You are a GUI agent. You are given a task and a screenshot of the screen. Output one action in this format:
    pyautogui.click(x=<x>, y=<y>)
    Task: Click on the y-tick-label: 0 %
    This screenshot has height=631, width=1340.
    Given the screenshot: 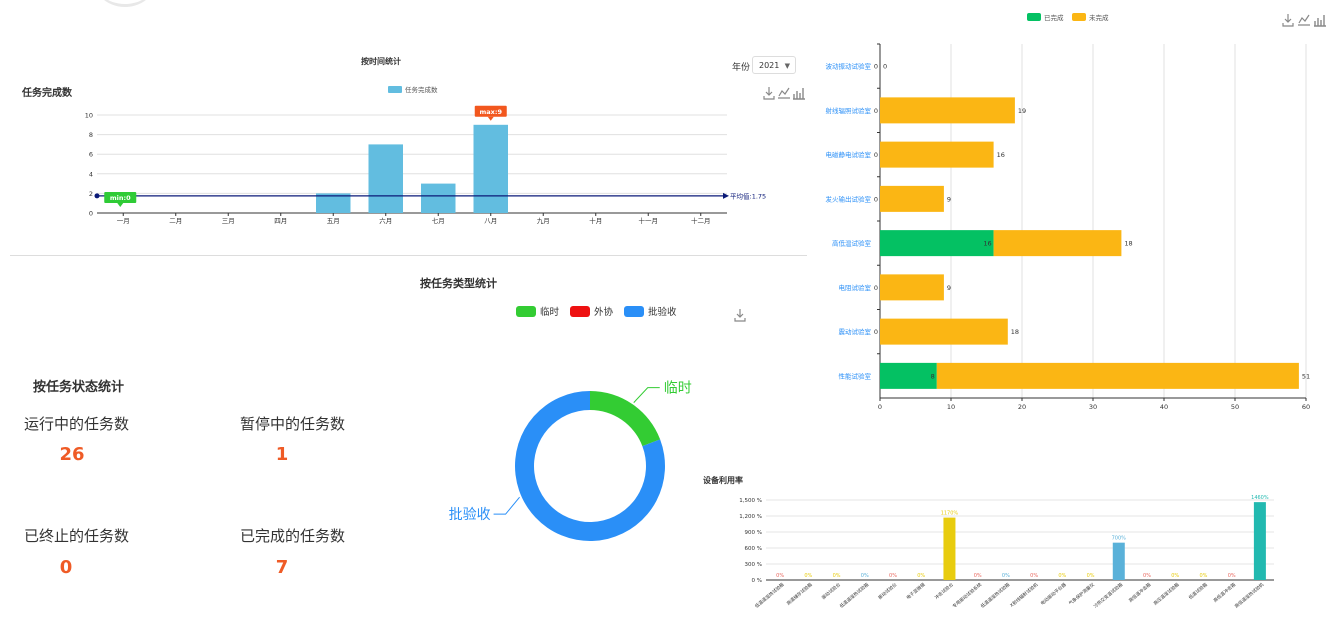 What is the action you would take?
    pyautogui.click(x=757, y=581)
    